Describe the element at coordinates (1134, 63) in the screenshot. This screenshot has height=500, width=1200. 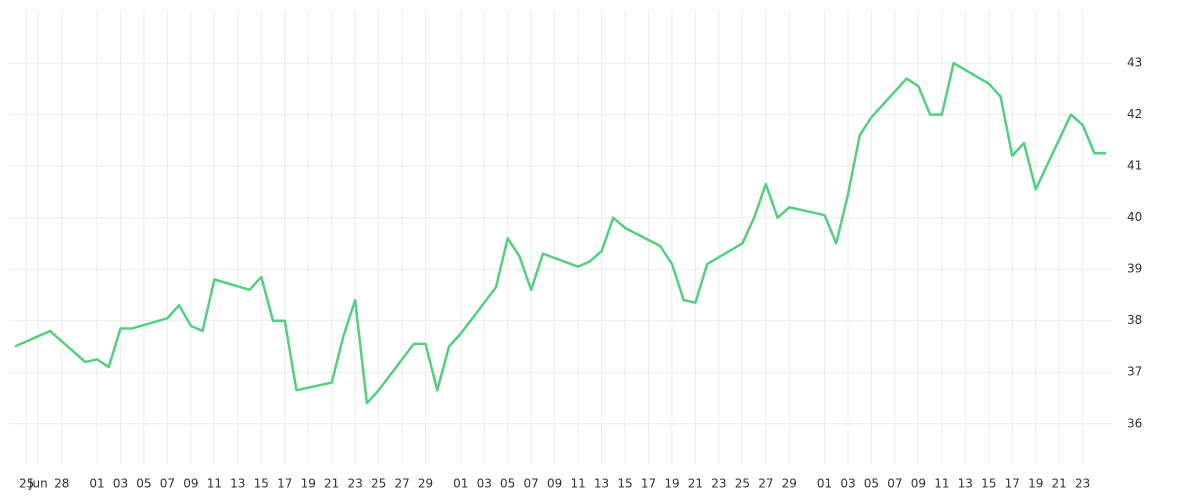
I see `y-tick-label: 43` at that location.